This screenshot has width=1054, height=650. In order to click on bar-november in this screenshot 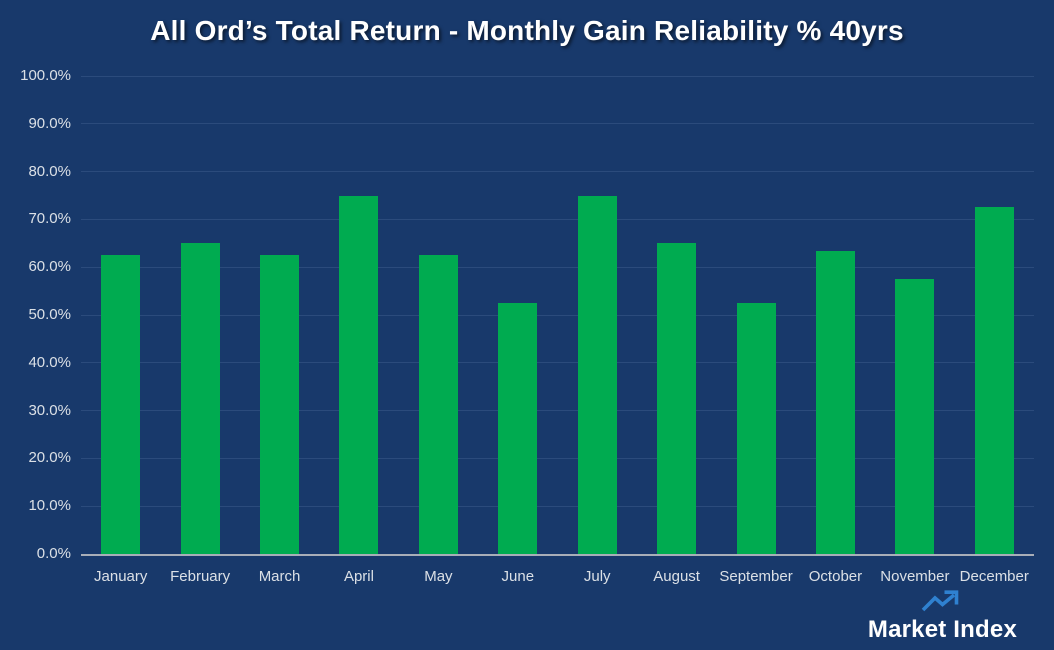, I will do `click(915, 416)`.